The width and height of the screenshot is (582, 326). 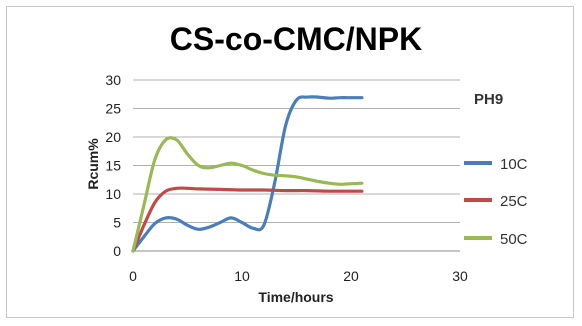 I want to click on x-tick-label: 0, so click(x=133, y=276).